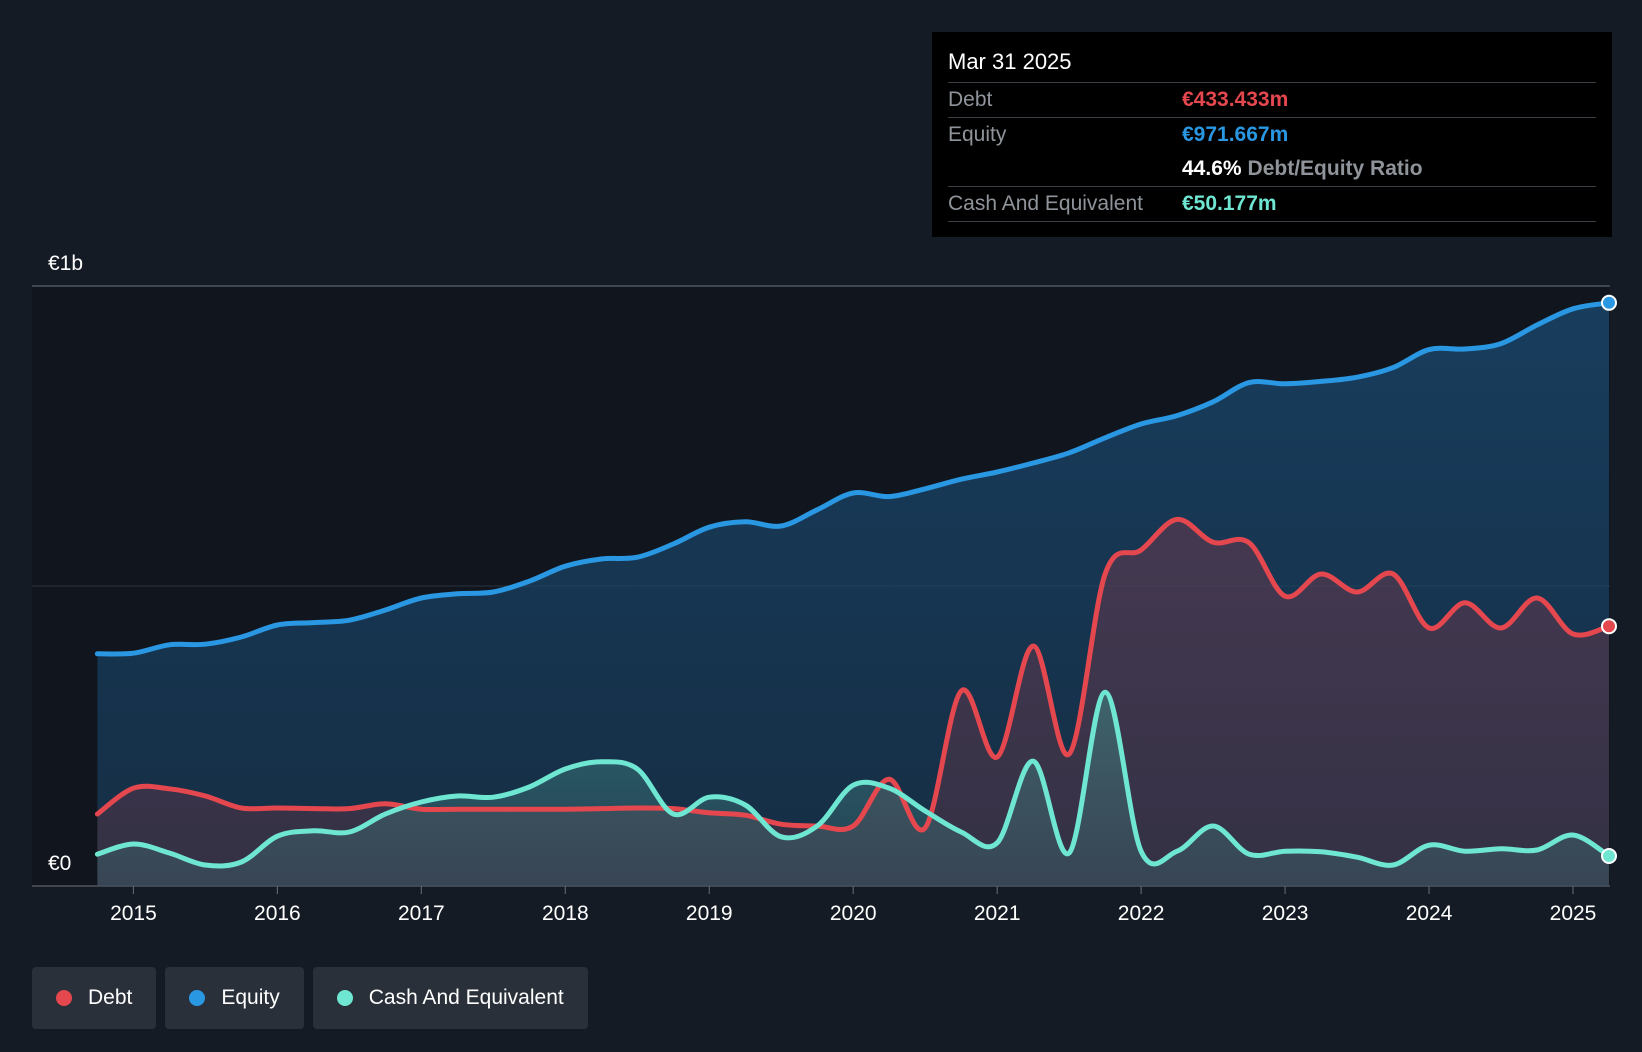  What do you see at coordinates (1285, 913) in the screenshot?
I see `x-tick-label: 2023` at bounding box center [1285, 913].